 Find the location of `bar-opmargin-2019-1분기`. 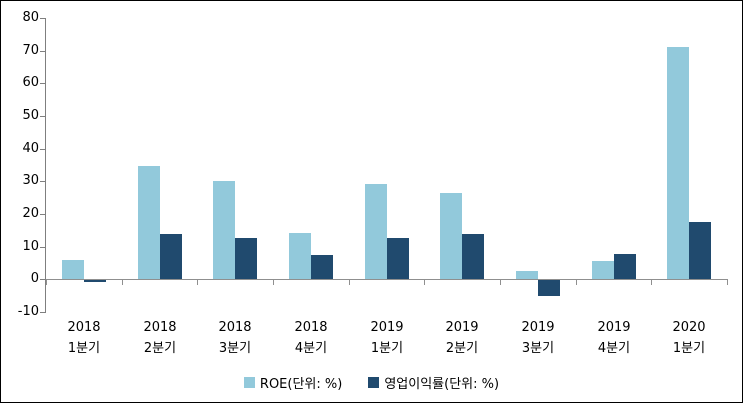

bar-opmargin-2019-1분기 is located at coordinates (398, 258).